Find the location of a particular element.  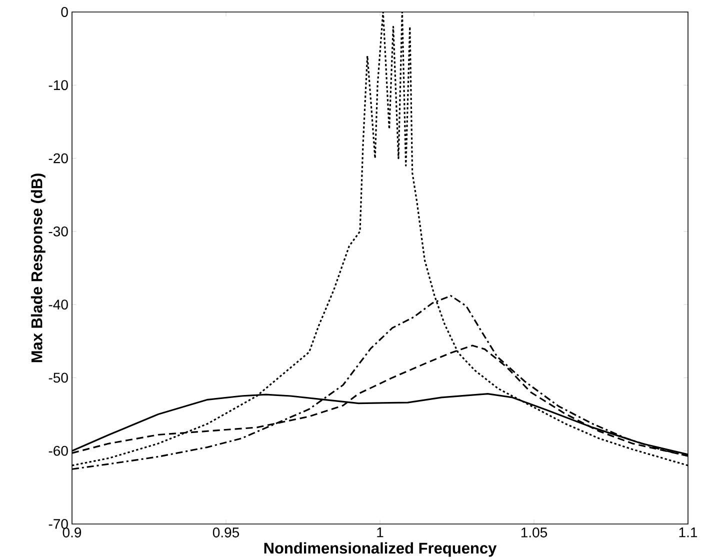

y-axis-title: Max Blade Response (dB) is located at coordinates (38, 268).